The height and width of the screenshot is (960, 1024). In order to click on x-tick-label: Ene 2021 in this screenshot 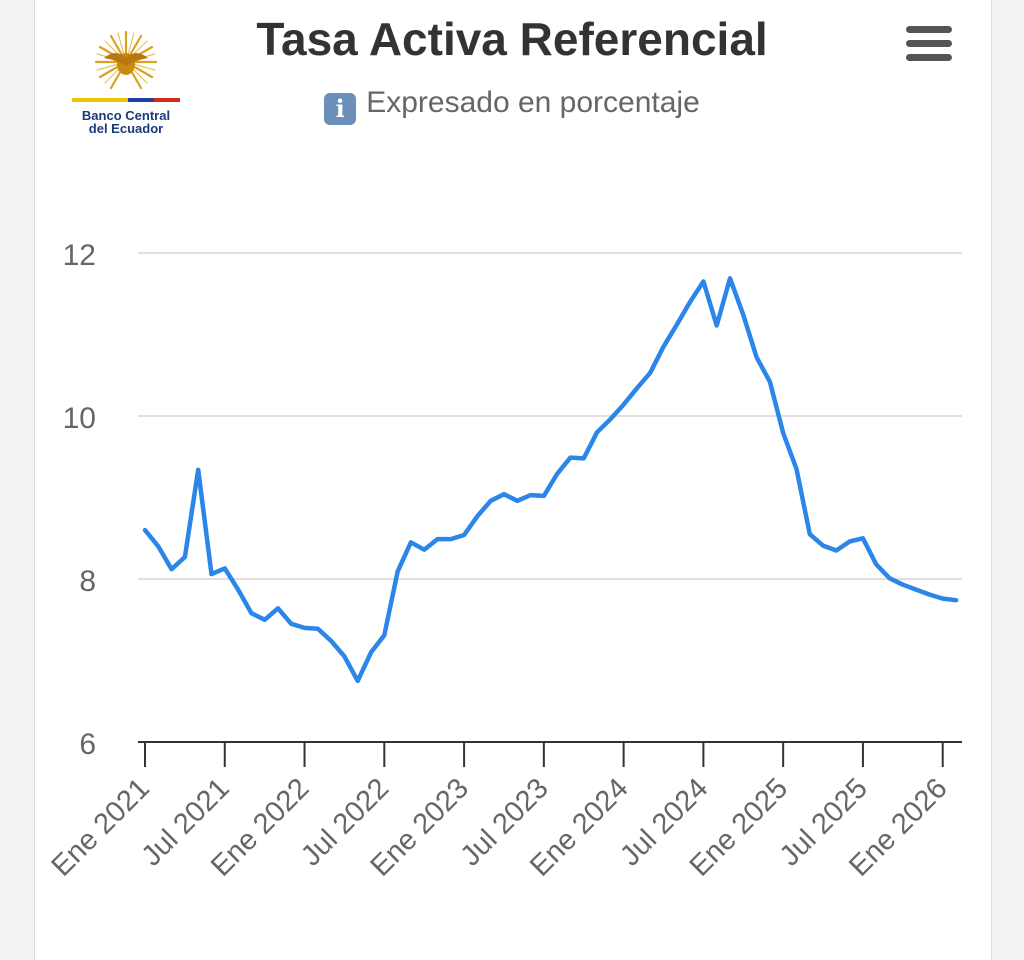, I will do `click(101, 827)`.